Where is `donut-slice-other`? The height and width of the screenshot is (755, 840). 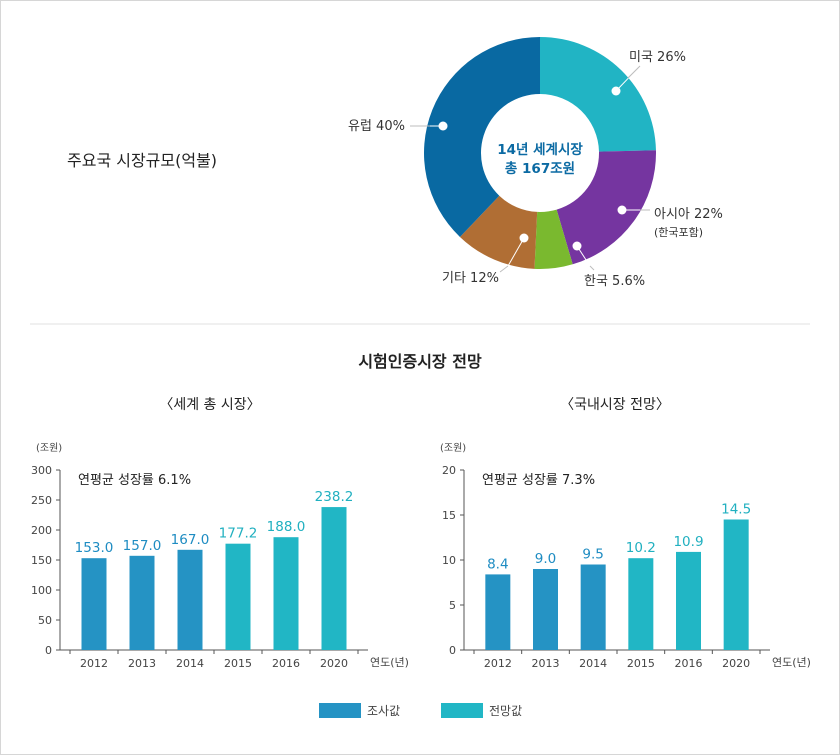 donut-slice-other is located at coordinates (498, 232).